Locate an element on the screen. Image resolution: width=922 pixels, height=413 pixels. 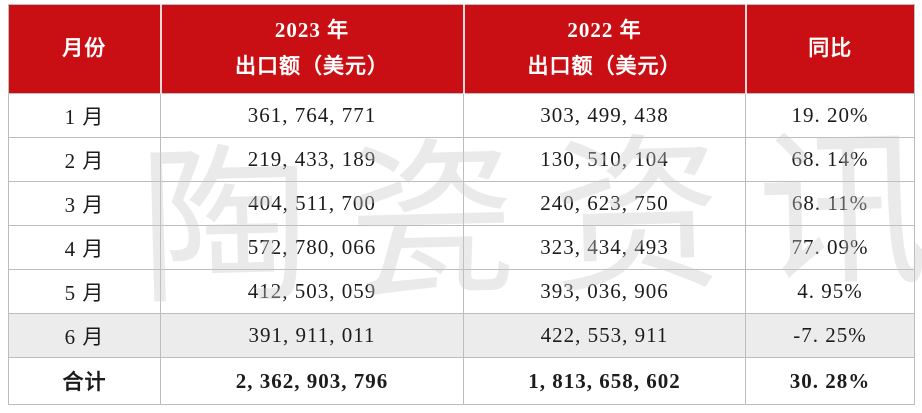
total-label-cell: 合计 is located at coordinates (84, 381).